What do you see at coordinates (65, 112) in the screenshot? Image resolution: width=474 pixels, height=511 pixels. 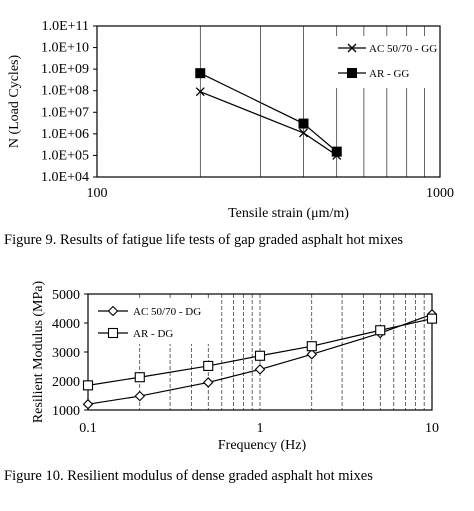 I see `chart1-y-tick-label: 1.0E+07` at bounding box center [65, 112].